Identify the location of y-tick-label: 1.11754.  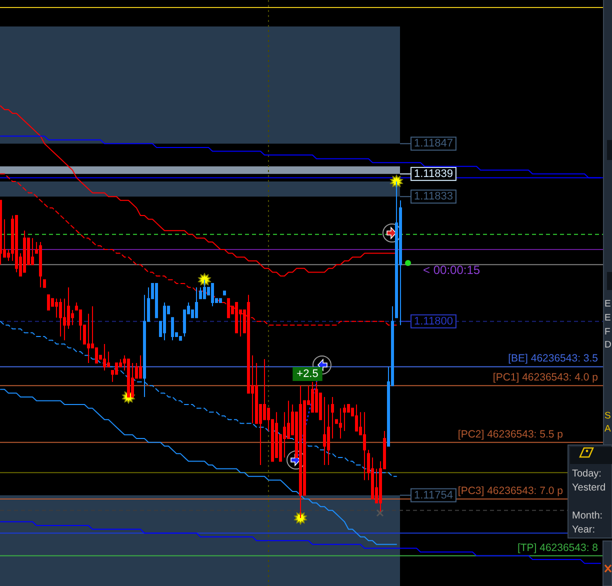
(433, 495).